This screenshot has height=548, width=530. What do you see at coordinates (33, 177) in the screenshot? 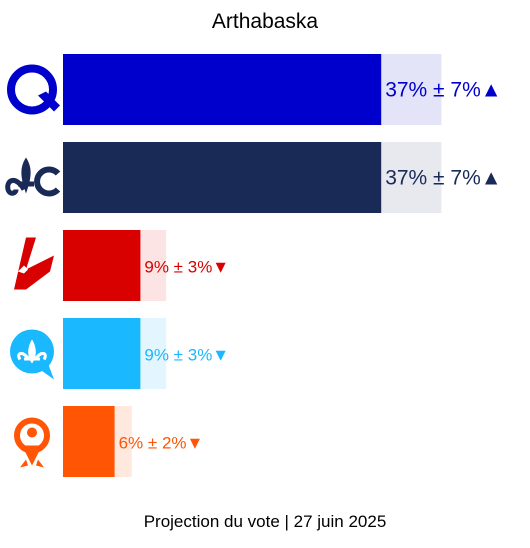
I see `pq-fleur-de-lys-logo-icon` at bounding box center [33, 177].